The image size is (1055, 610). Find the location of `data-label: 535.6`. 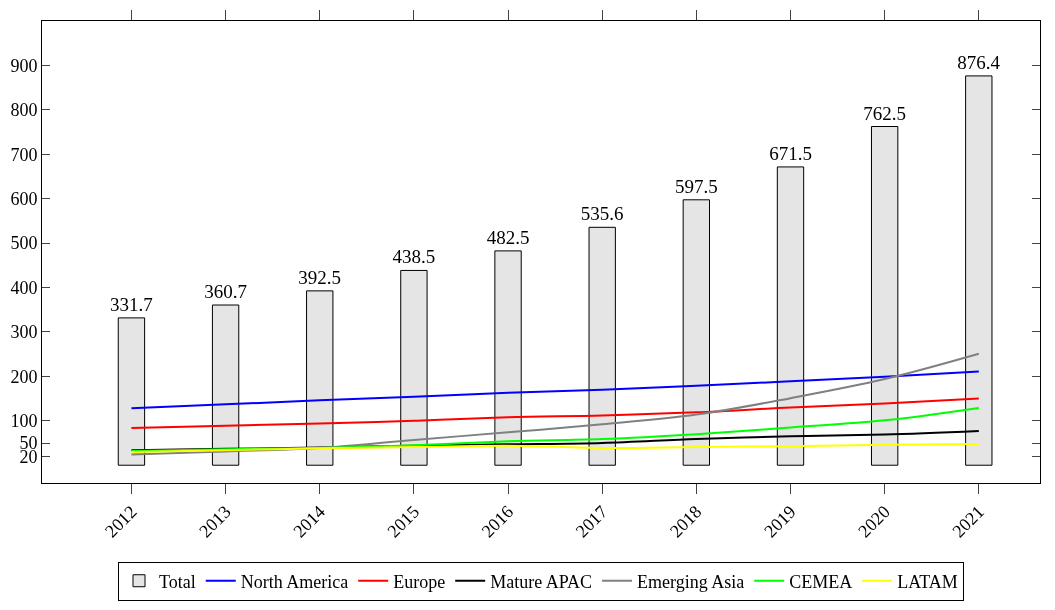

data-label: 535.6 is located at coordinates (602, 214).